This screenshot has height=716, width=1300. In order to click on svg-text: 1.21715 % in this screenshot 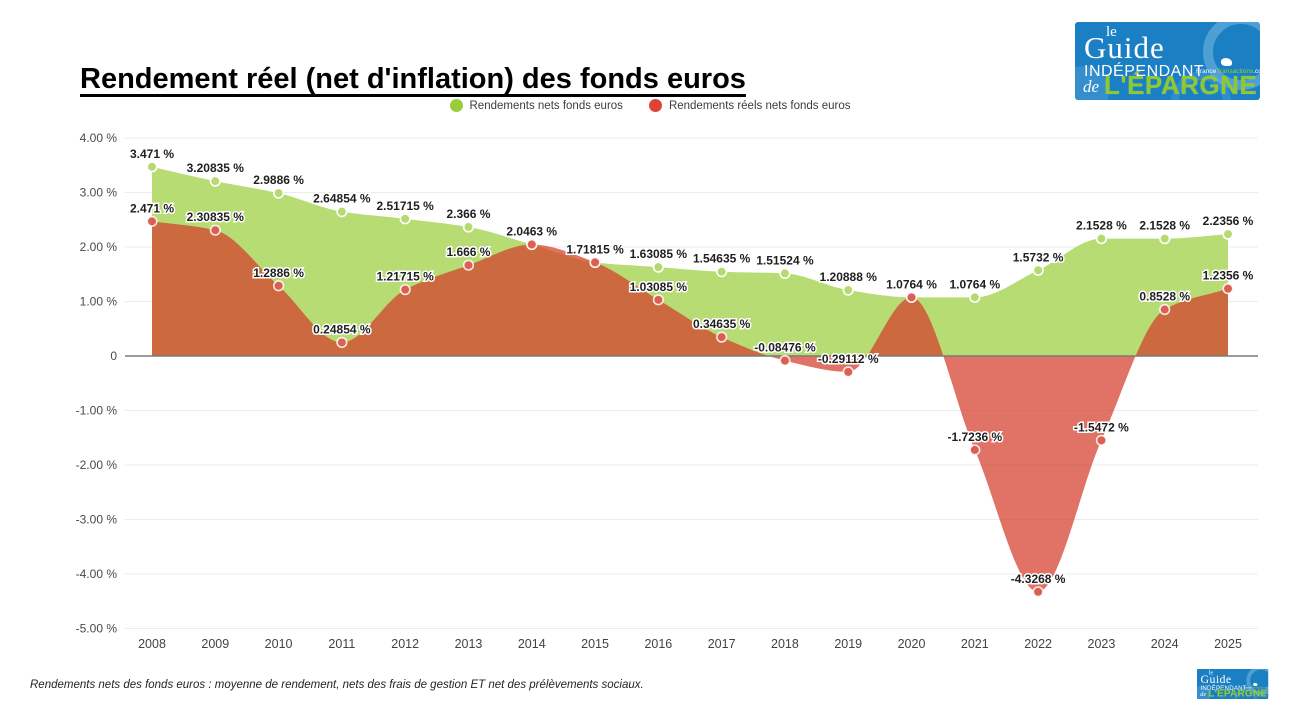, I will do `click(405, 277)`.